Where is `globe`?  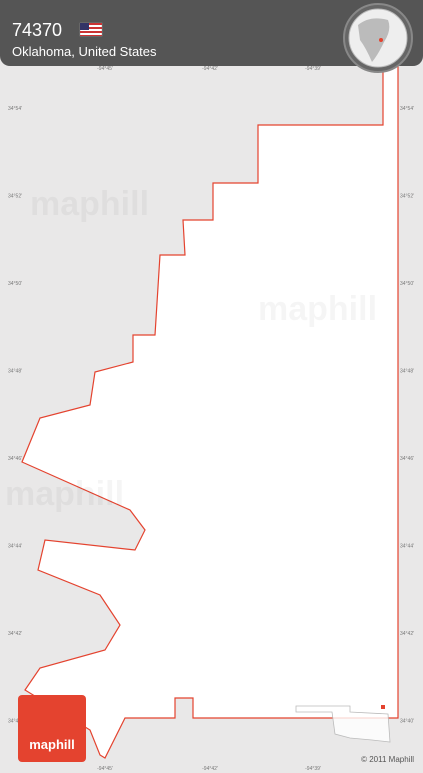 globe is located at coordinates (378, 38).